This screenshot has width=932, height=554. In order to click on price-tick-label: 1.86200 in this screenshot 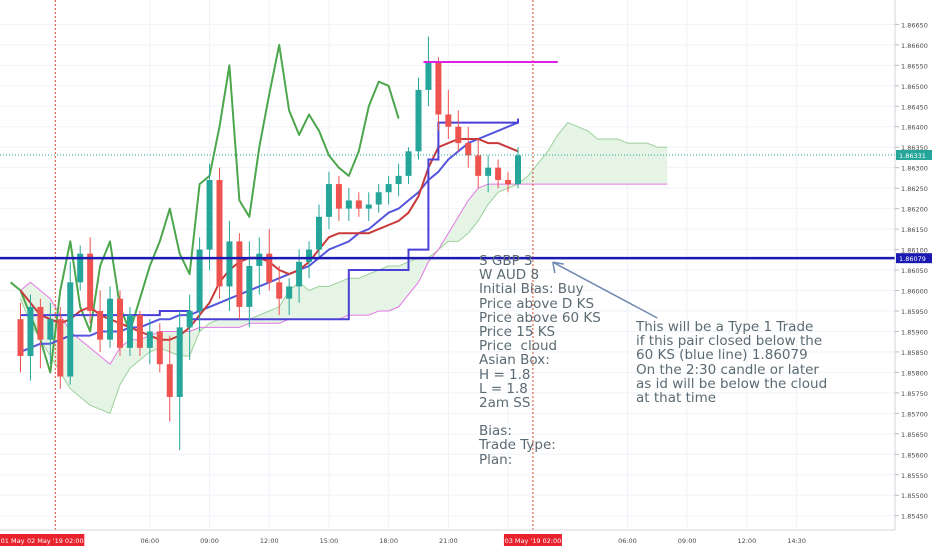, I will do `click(914, 210)`.